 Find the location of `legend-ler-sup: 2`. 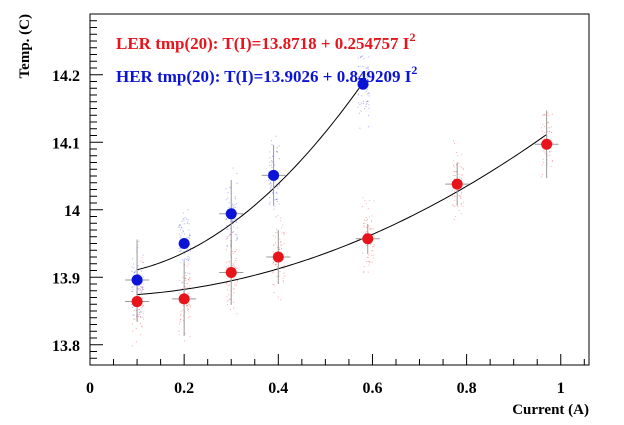

legend-ler-sup: 2 is located at coordinates (412, 37).